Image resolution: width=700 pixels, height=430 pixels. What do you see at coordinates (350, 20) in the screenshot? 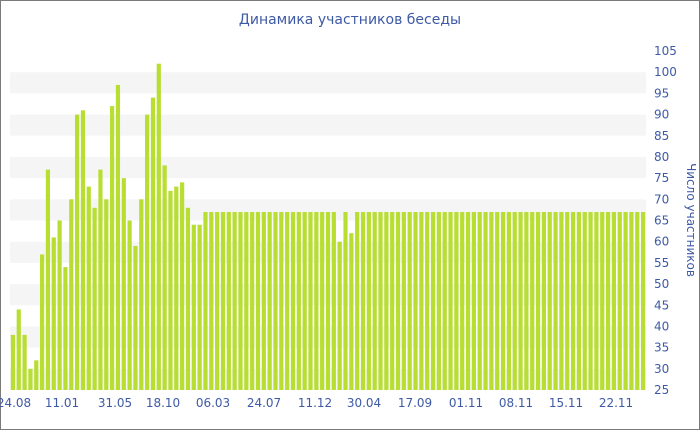
I see `chart-title: Динамика участников беседы` at bounding box center [350, 20].